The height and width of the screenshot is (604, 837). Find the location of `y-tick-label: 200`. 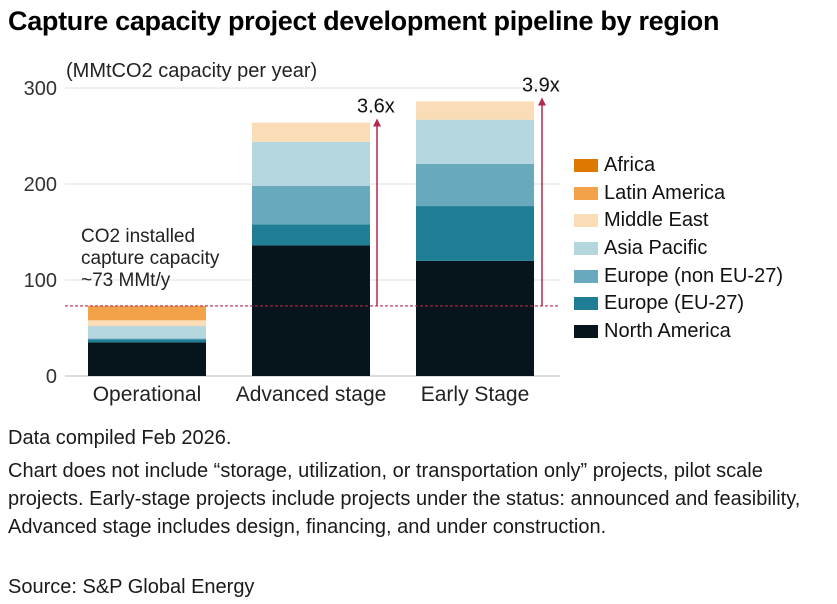

y-tick-label: 200 is located at coordinates (40, 185).